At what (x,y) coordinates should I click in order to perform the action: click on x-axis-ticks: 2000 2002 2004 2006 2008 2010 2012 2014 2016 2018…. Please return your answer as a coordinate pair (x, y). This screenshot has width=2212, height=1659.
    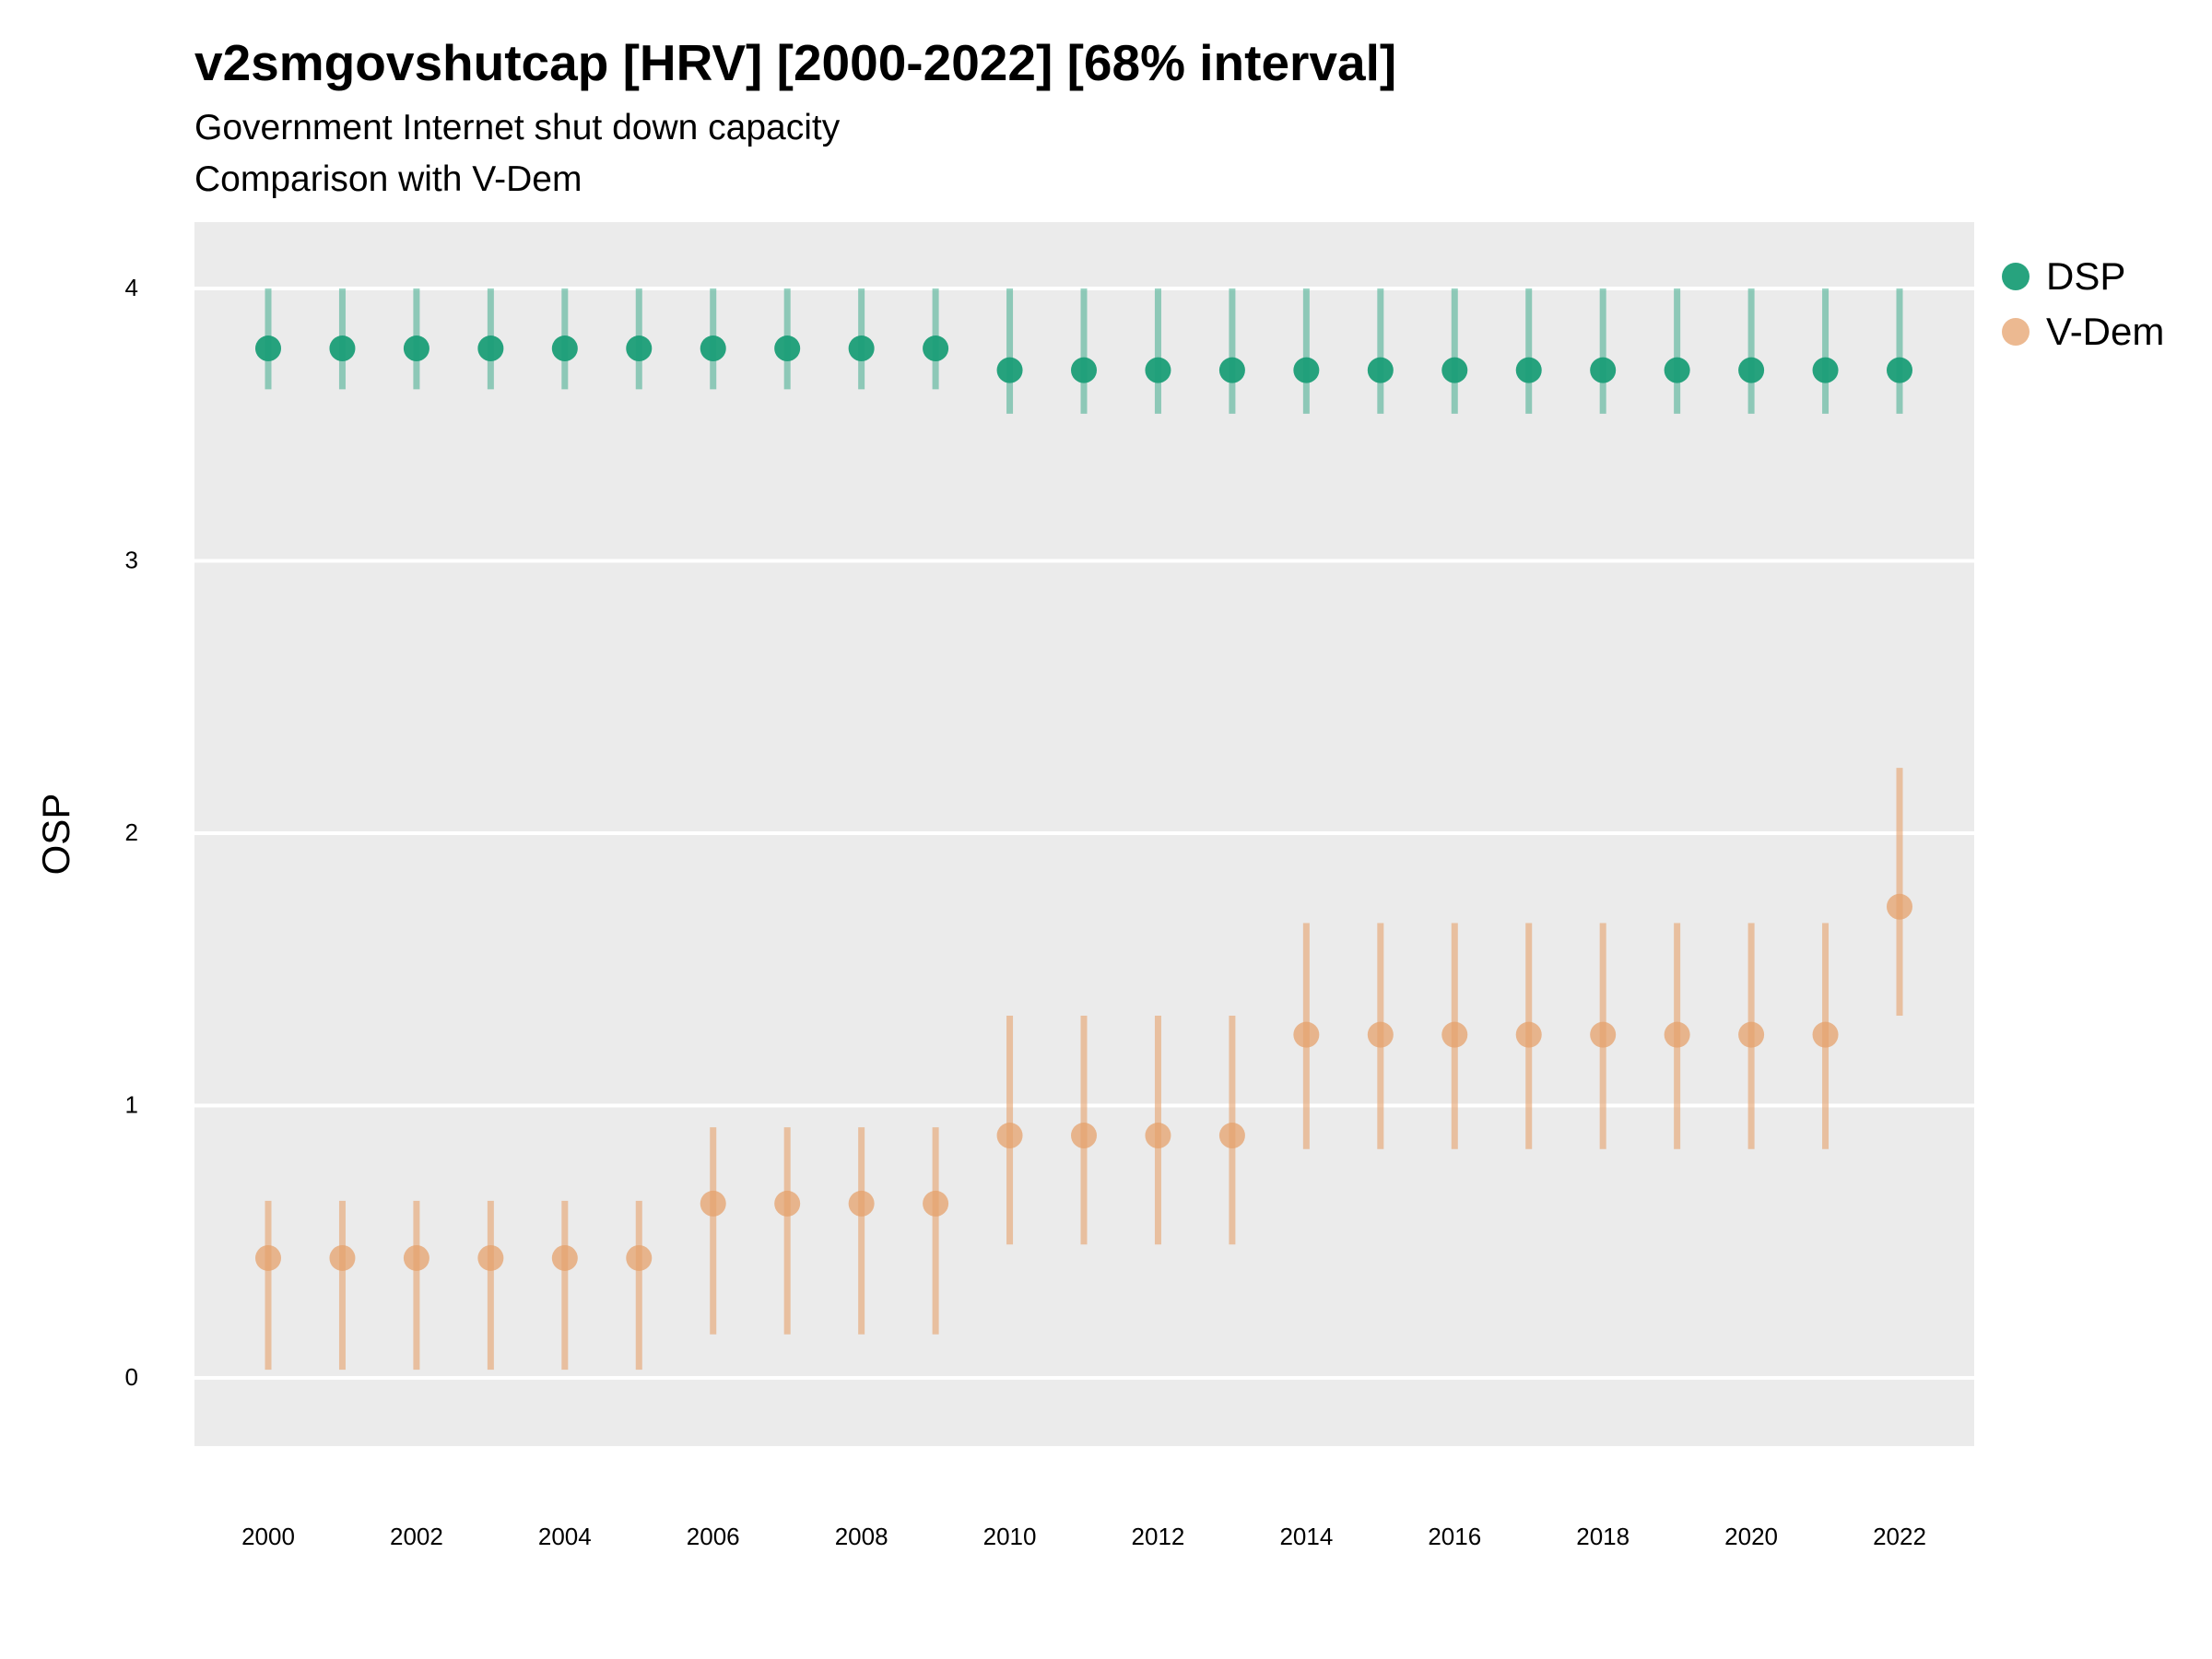
    Looking at the image, I should click on (1083, 1536).